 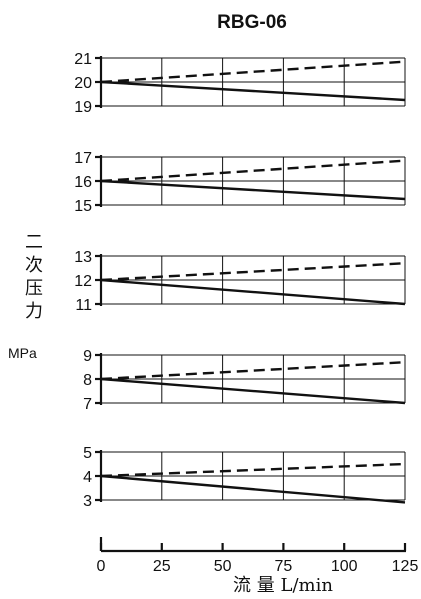 I want to click on y-tick-label: 19, so click(x=83, y=107).